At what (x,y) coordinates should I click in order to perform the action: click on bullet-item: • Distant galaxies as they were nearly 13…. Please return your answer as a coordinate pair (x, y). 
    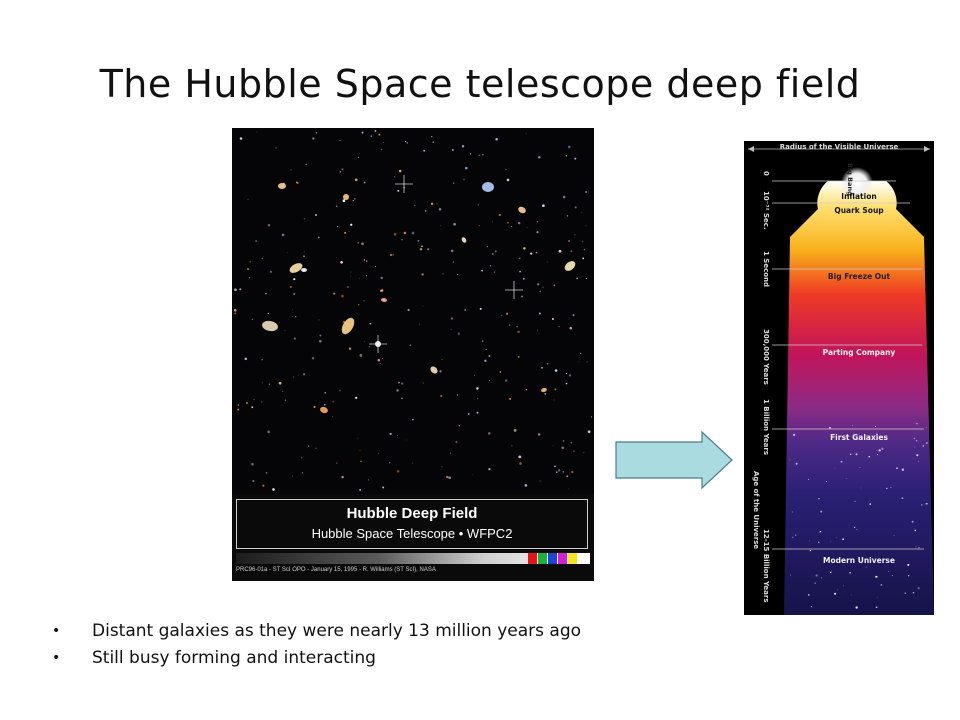
    Looking at the image, I should click on (316, 631).